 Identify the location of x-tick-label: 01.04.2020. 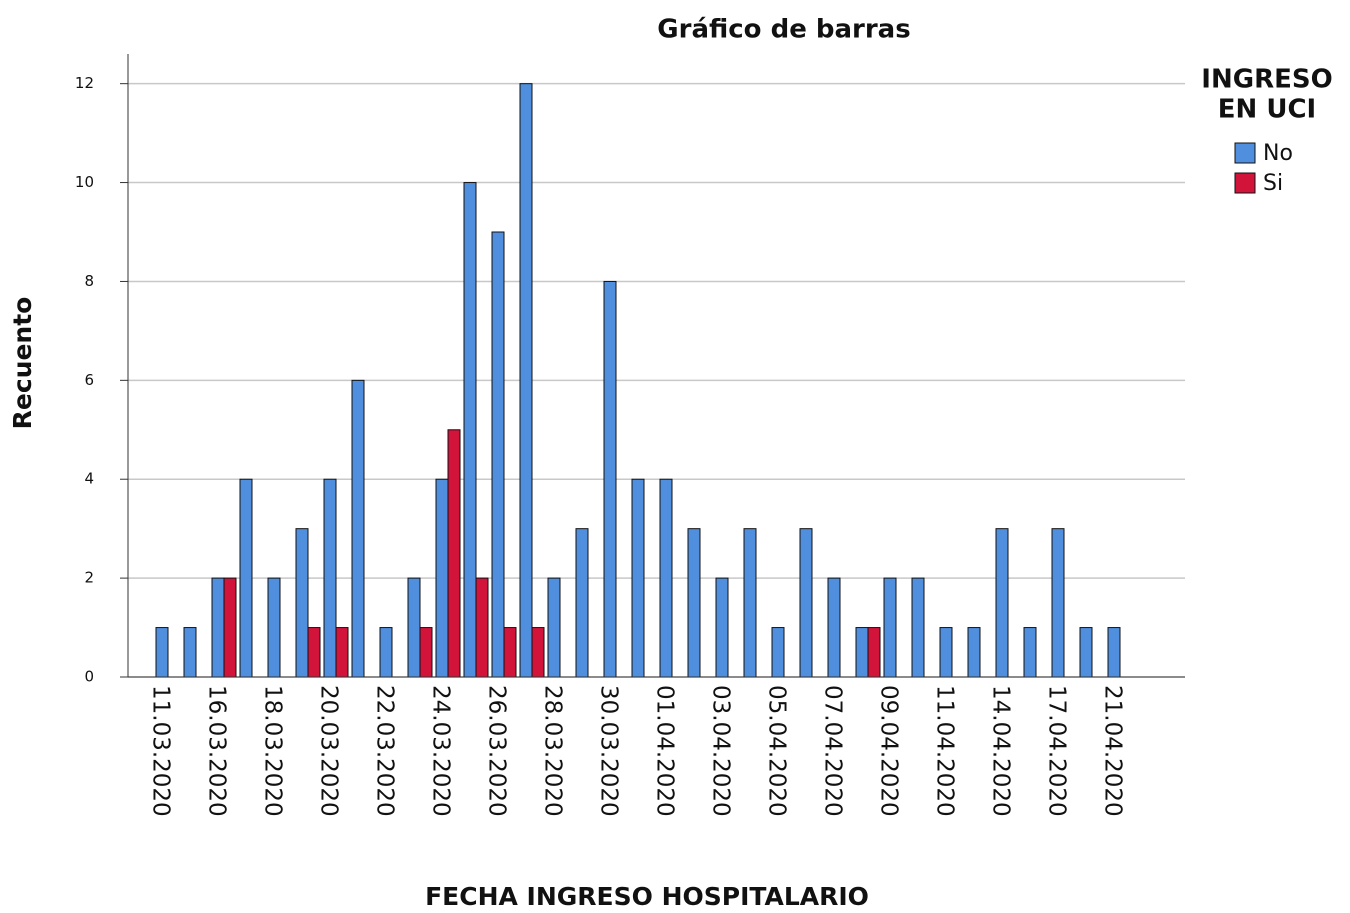
(665, 751).